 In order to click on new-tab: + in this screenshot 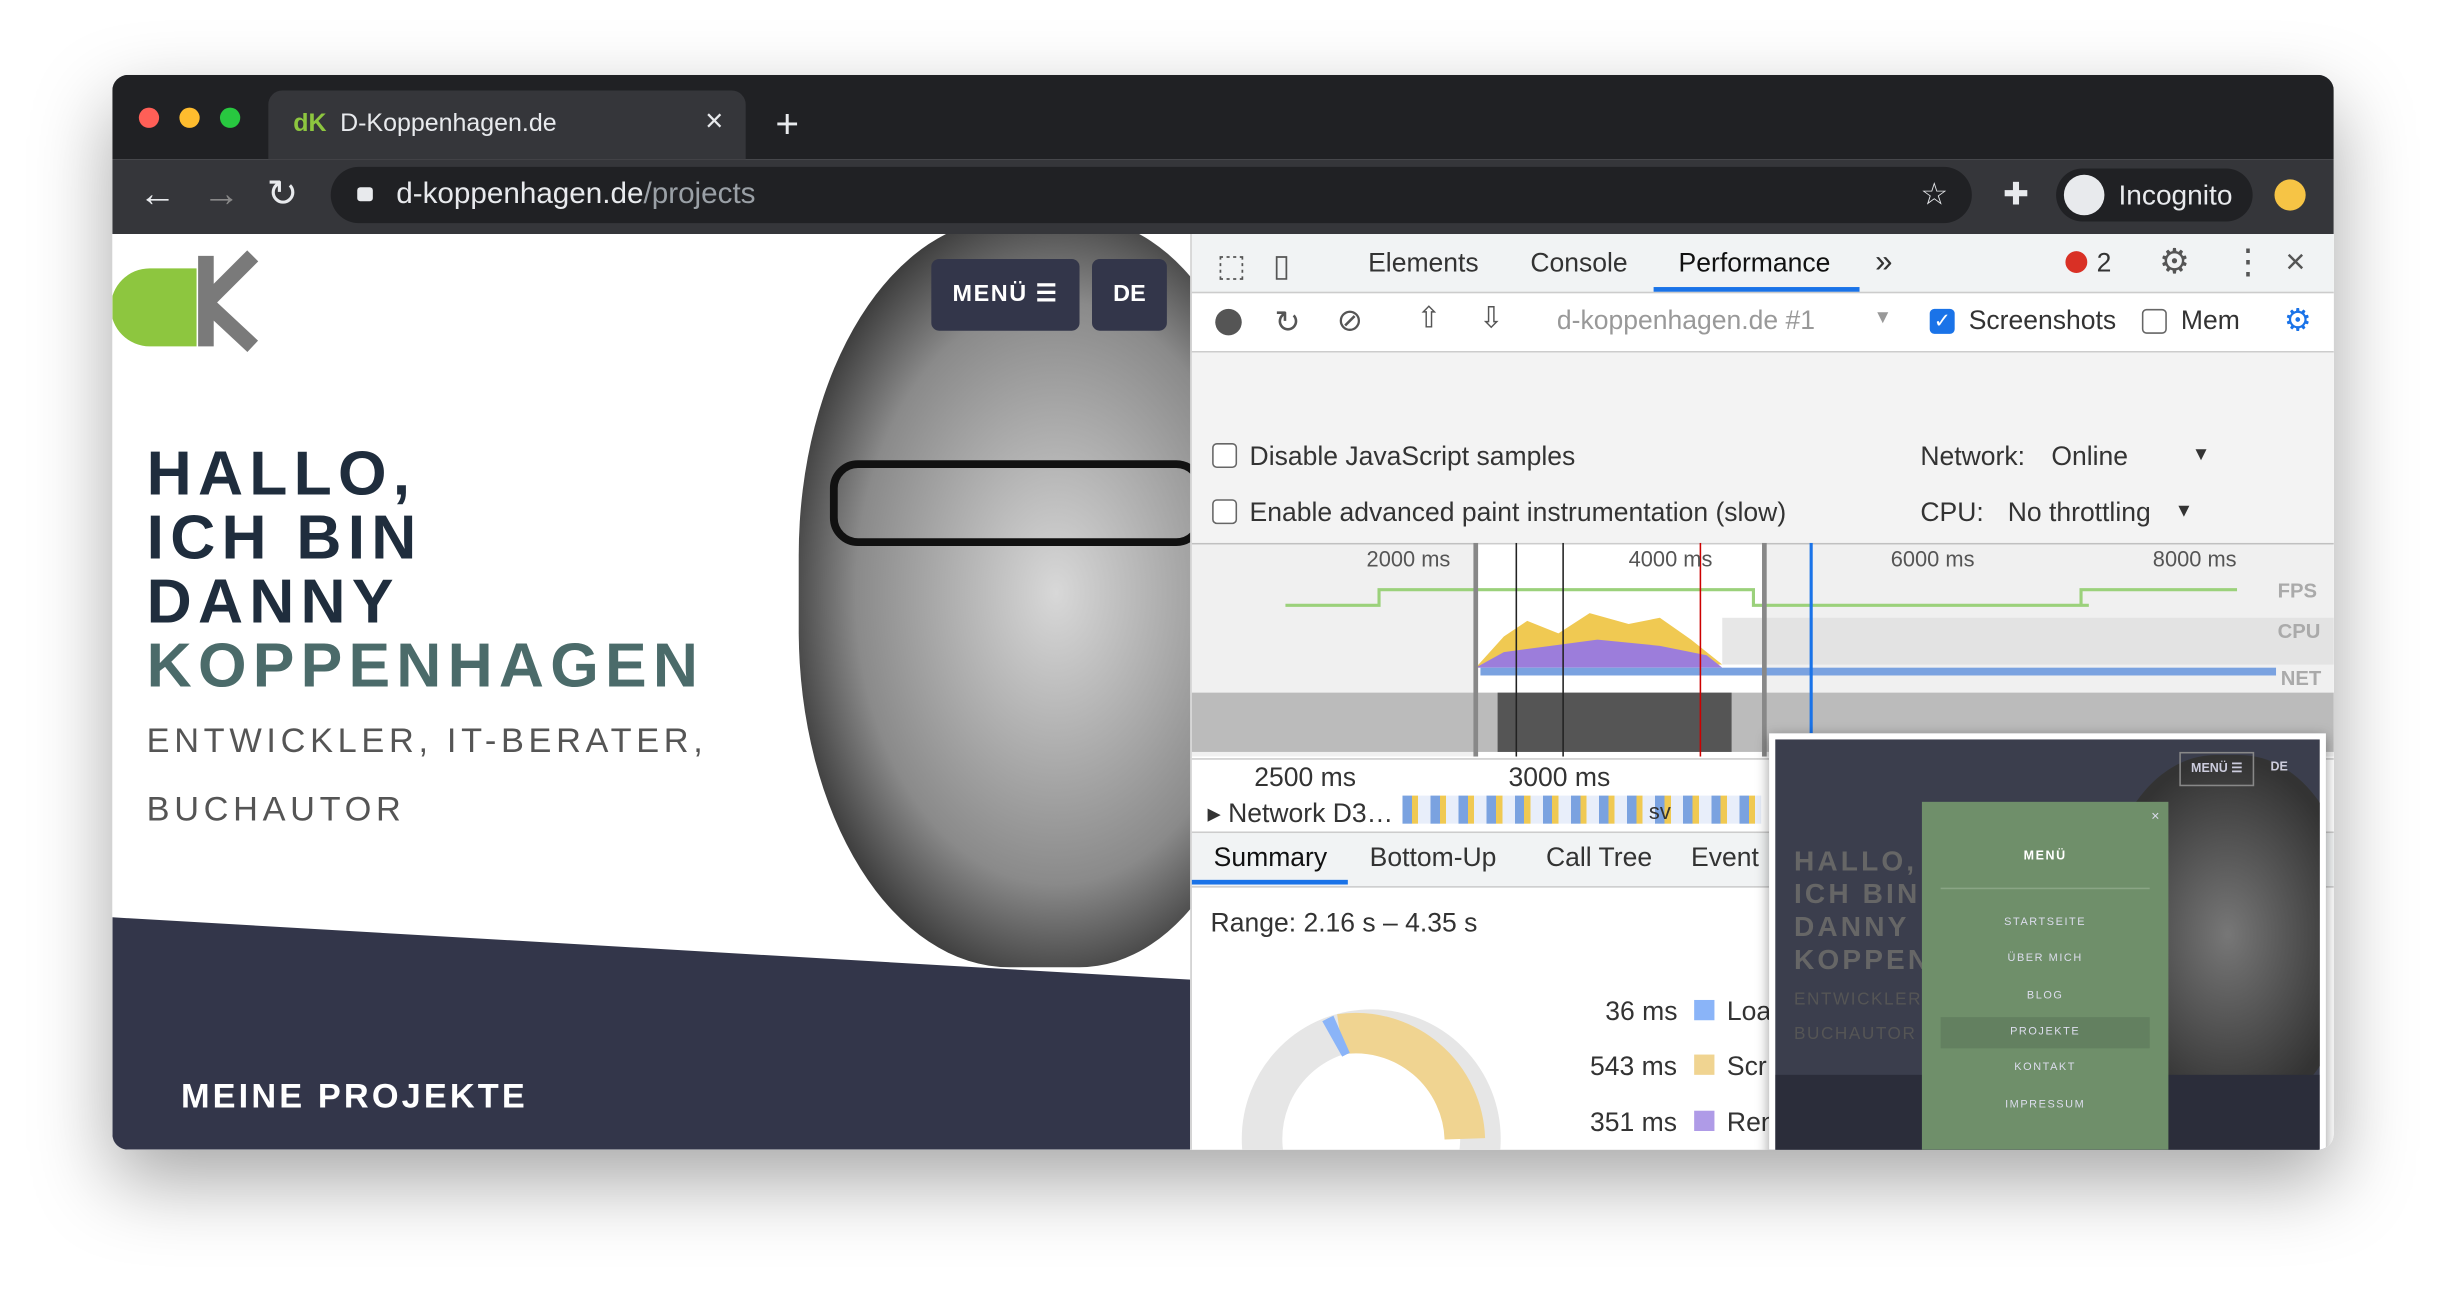, I will do `click(787, 123)`.